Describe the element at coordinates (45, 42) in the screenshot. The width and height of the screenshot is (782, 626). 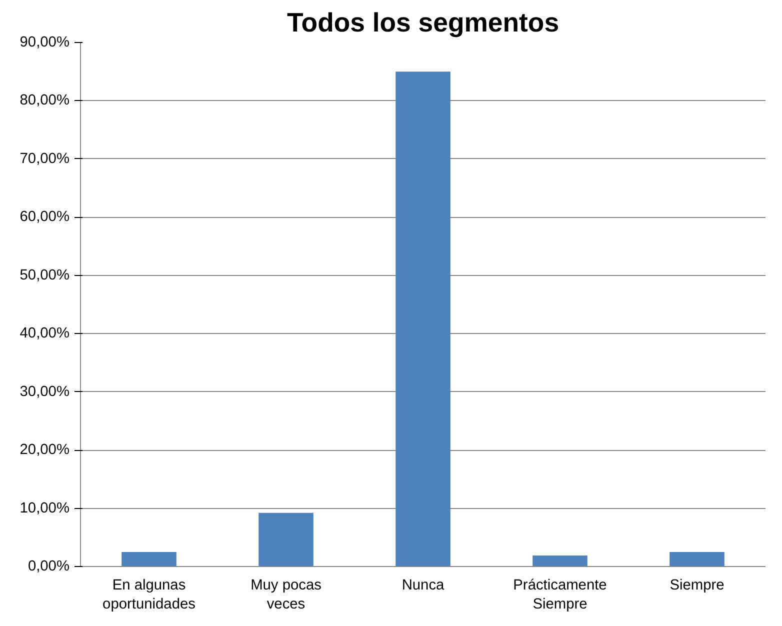
I see `y-tick-label: 90,00%` at that location.